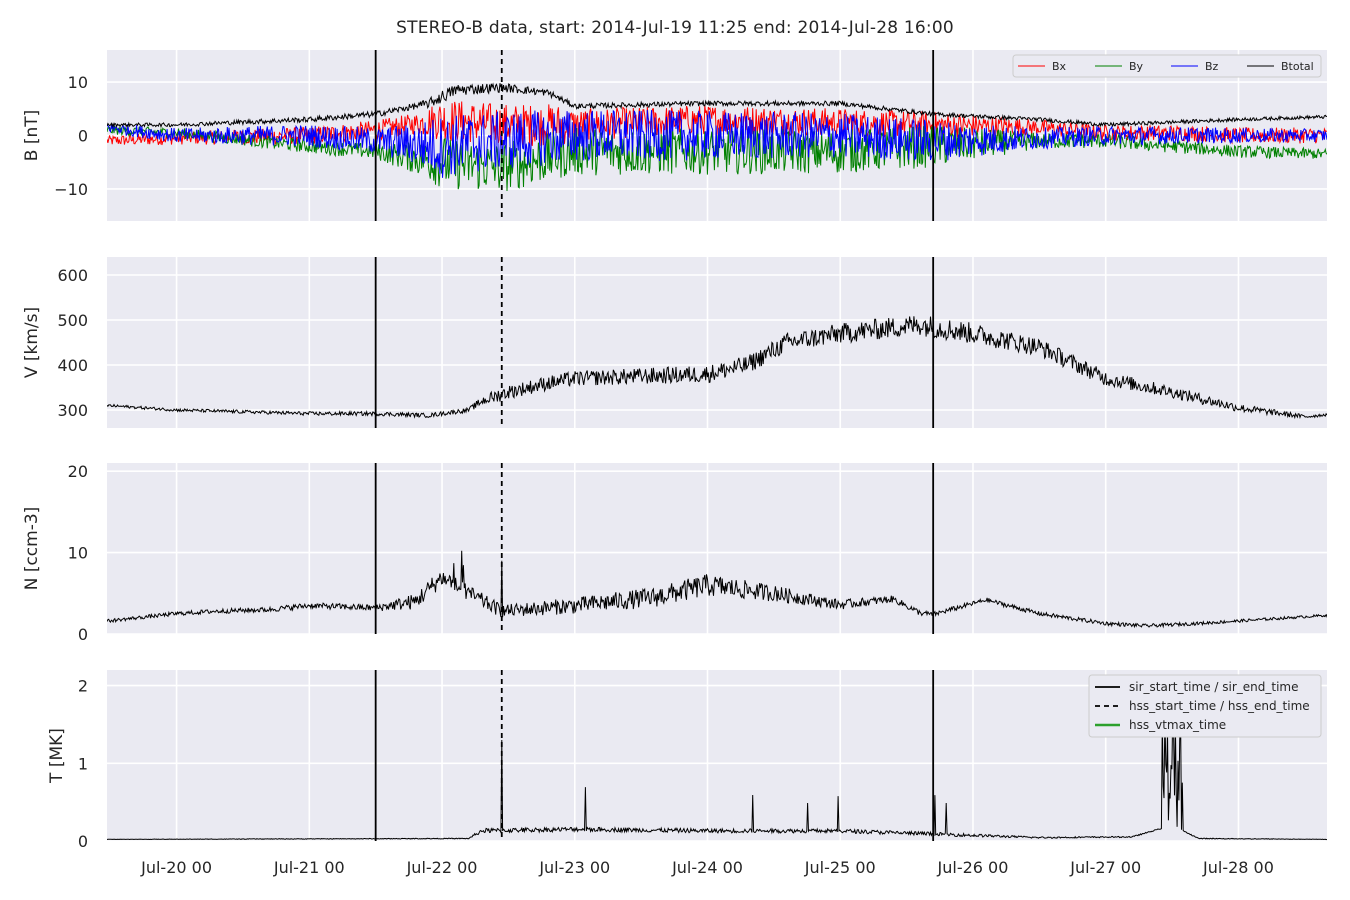  What do you see at coordinates (442, 867) in the screenshot?
I see `x-tick-label: Jul-22 00` at bounding box center [442, 867].